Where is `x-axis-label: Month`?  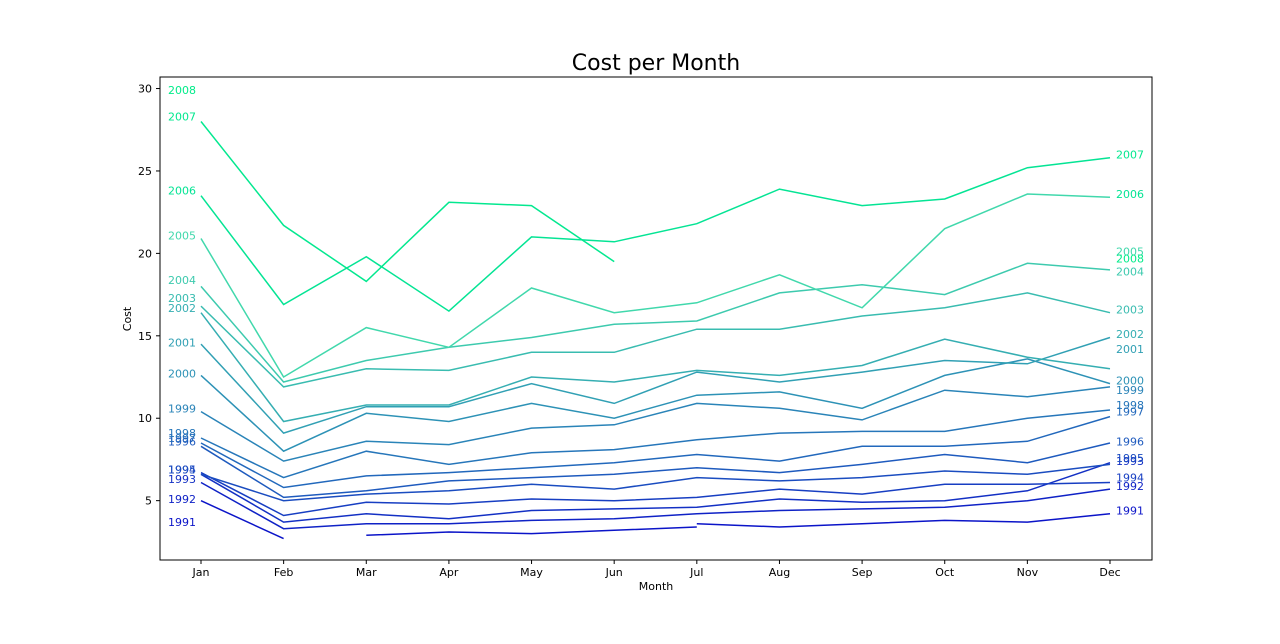 x-axis-label: Month is located at coordinates (656, 586).